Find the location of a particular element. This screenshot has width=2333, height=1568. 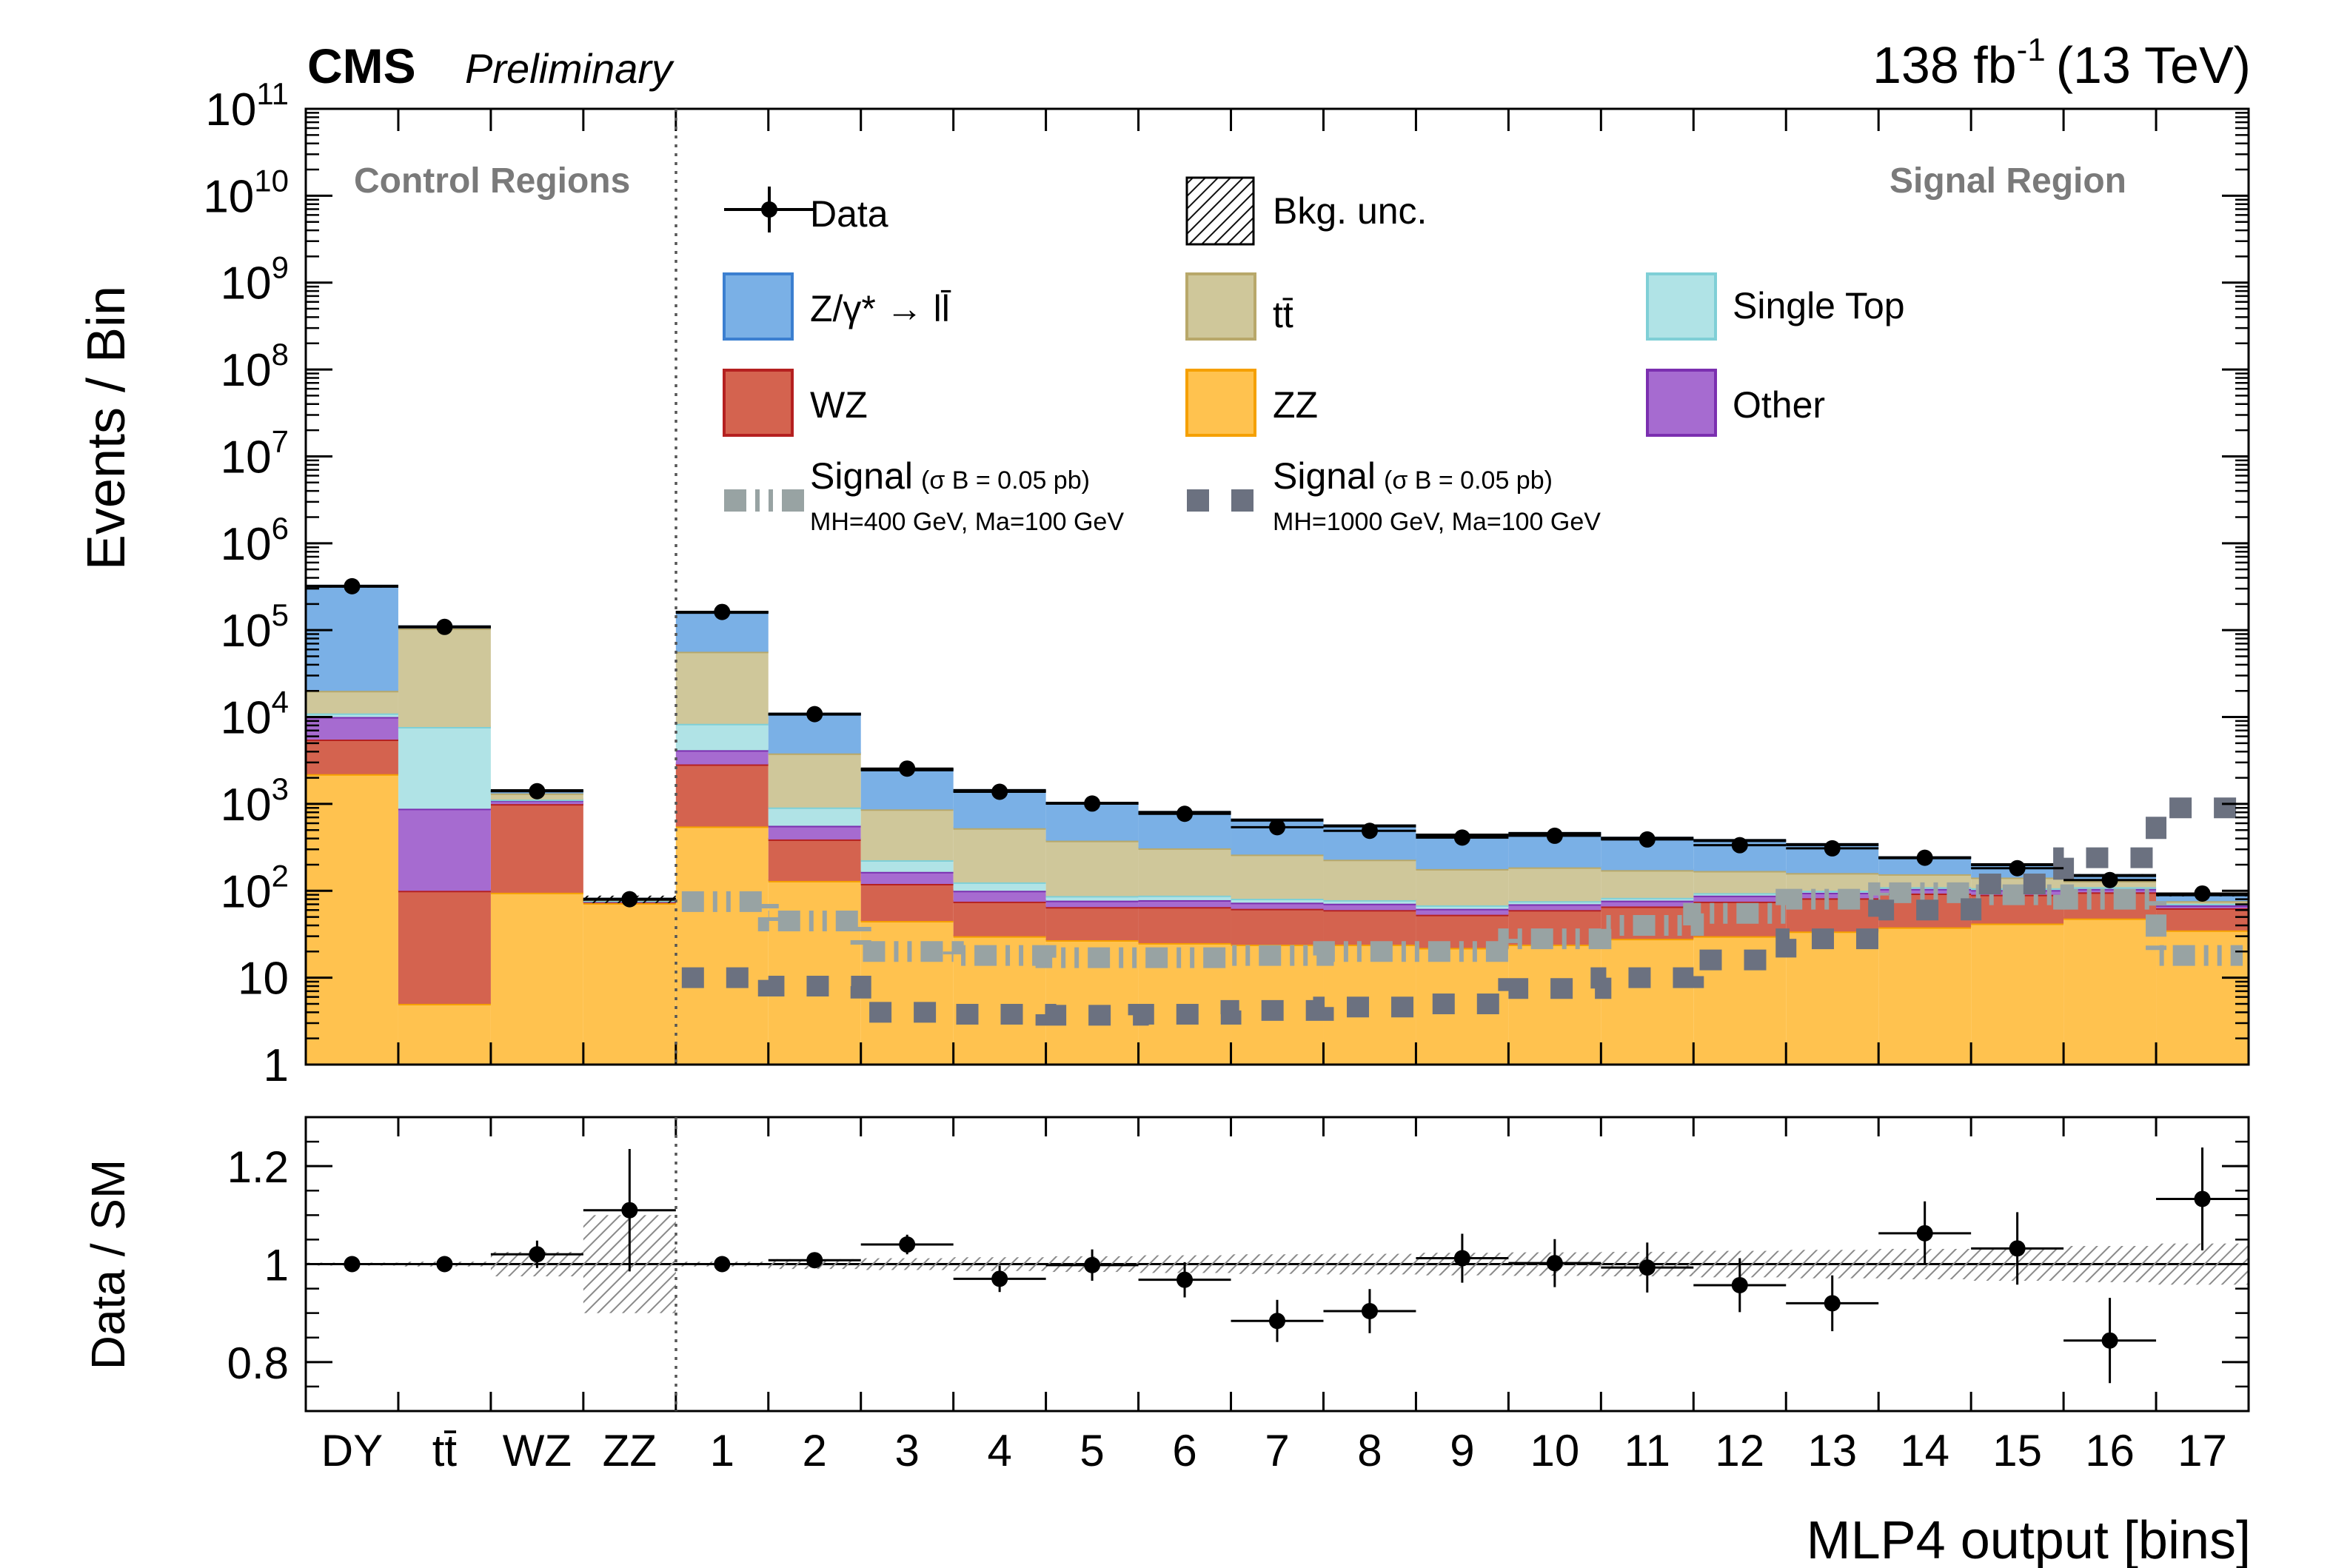

legend-sig2-word: Signal is located at coordinates (1324, 476).